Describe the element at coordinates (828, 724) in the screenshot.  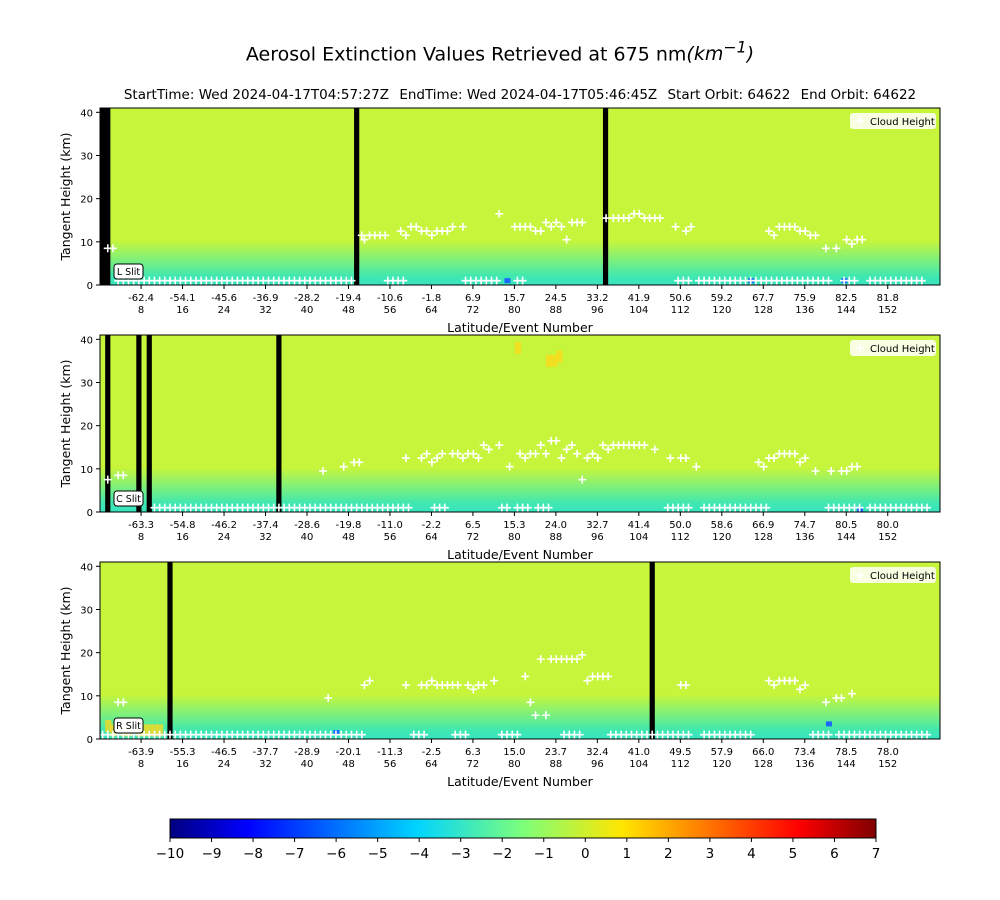
I see `low-value-cell` at that location.